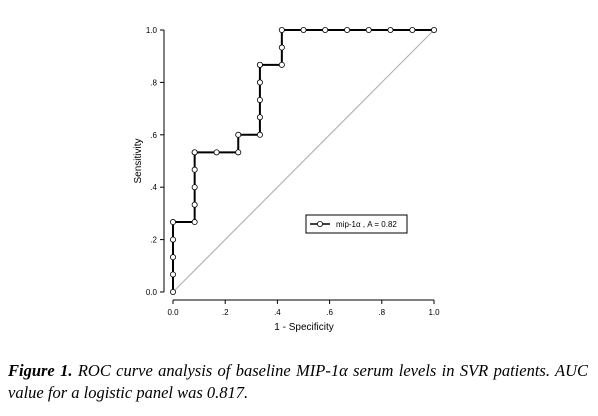 The height and width of the screenshot is (416, 598). Describe the element at coordinates (366, 224) in the screenshot. I see `legend-label: mip-1α , A = 0.82` at that location.